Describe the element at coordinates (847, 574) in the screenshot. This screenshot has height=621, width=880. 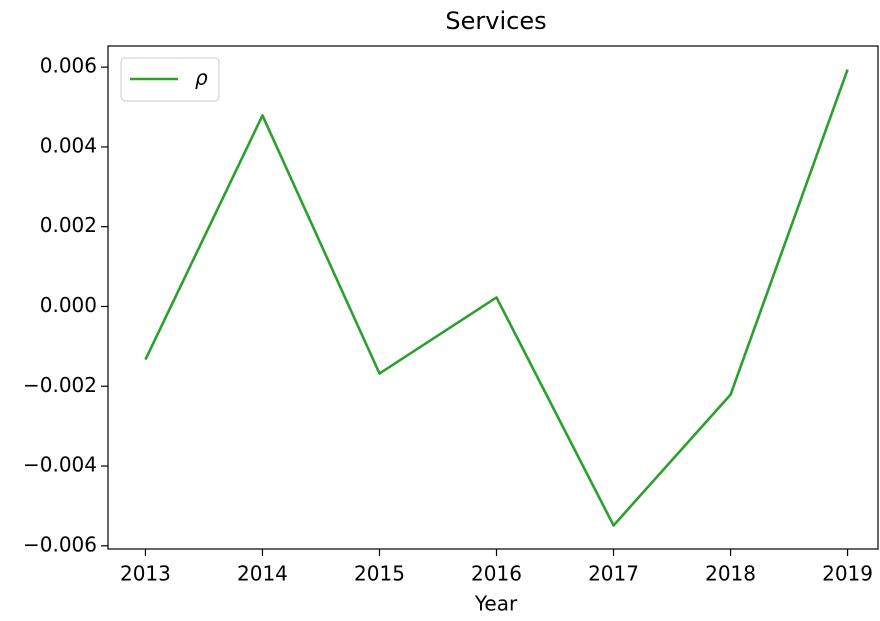
I see `x-tick-label: 2019` at that location.